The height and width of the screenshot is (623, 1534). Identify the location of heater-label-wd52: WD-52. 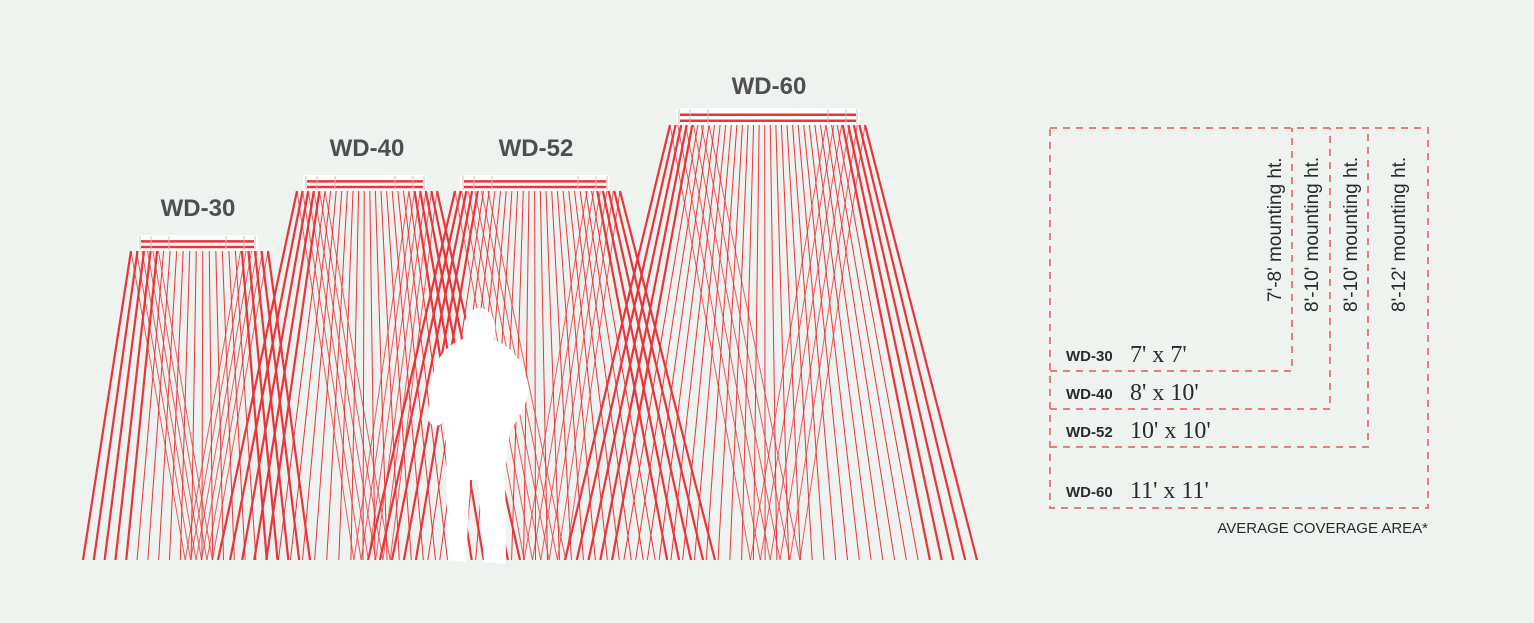
(536, 148).